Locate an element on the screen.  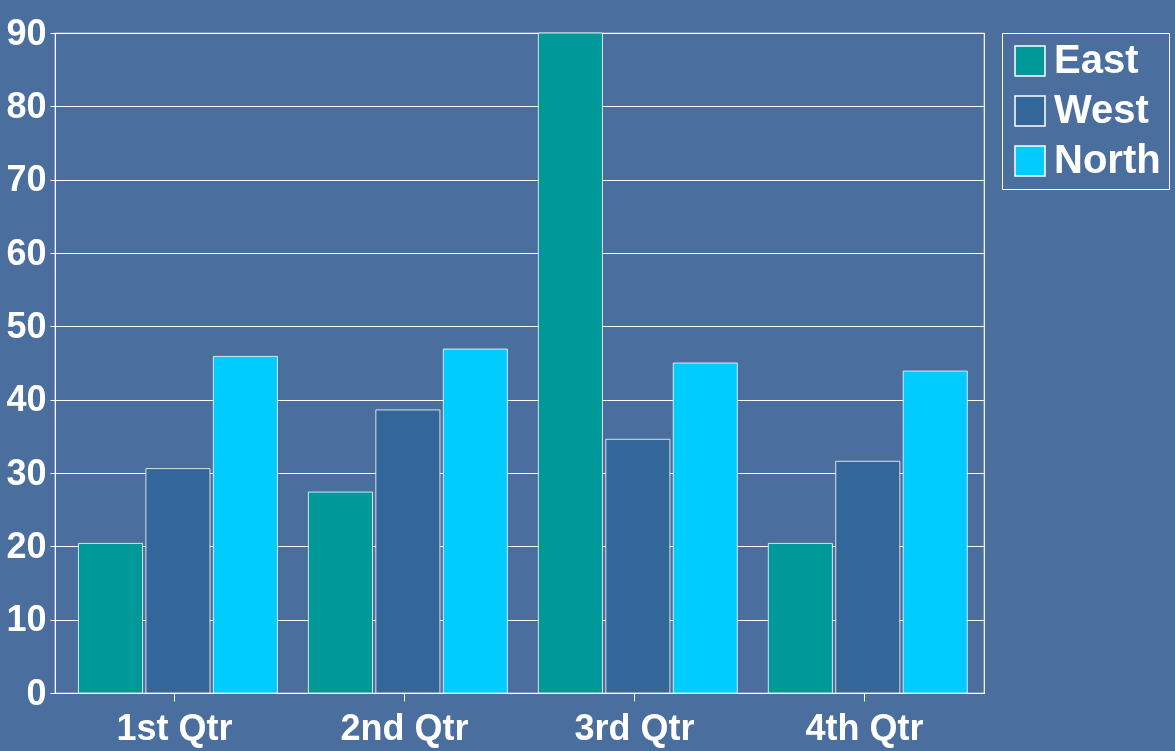
y-tick-label: 20 is located at coordinates (26, 545).